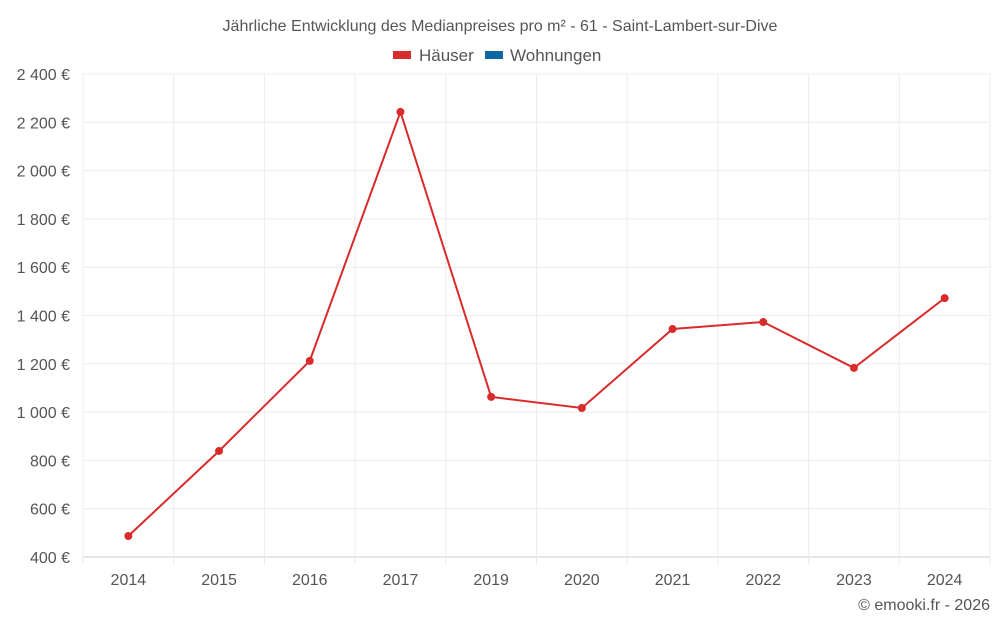 The width and height of the screenshot is (1000, 625). I want to click on credit-text: © emooki.fr - 2026, so click(924, 605).